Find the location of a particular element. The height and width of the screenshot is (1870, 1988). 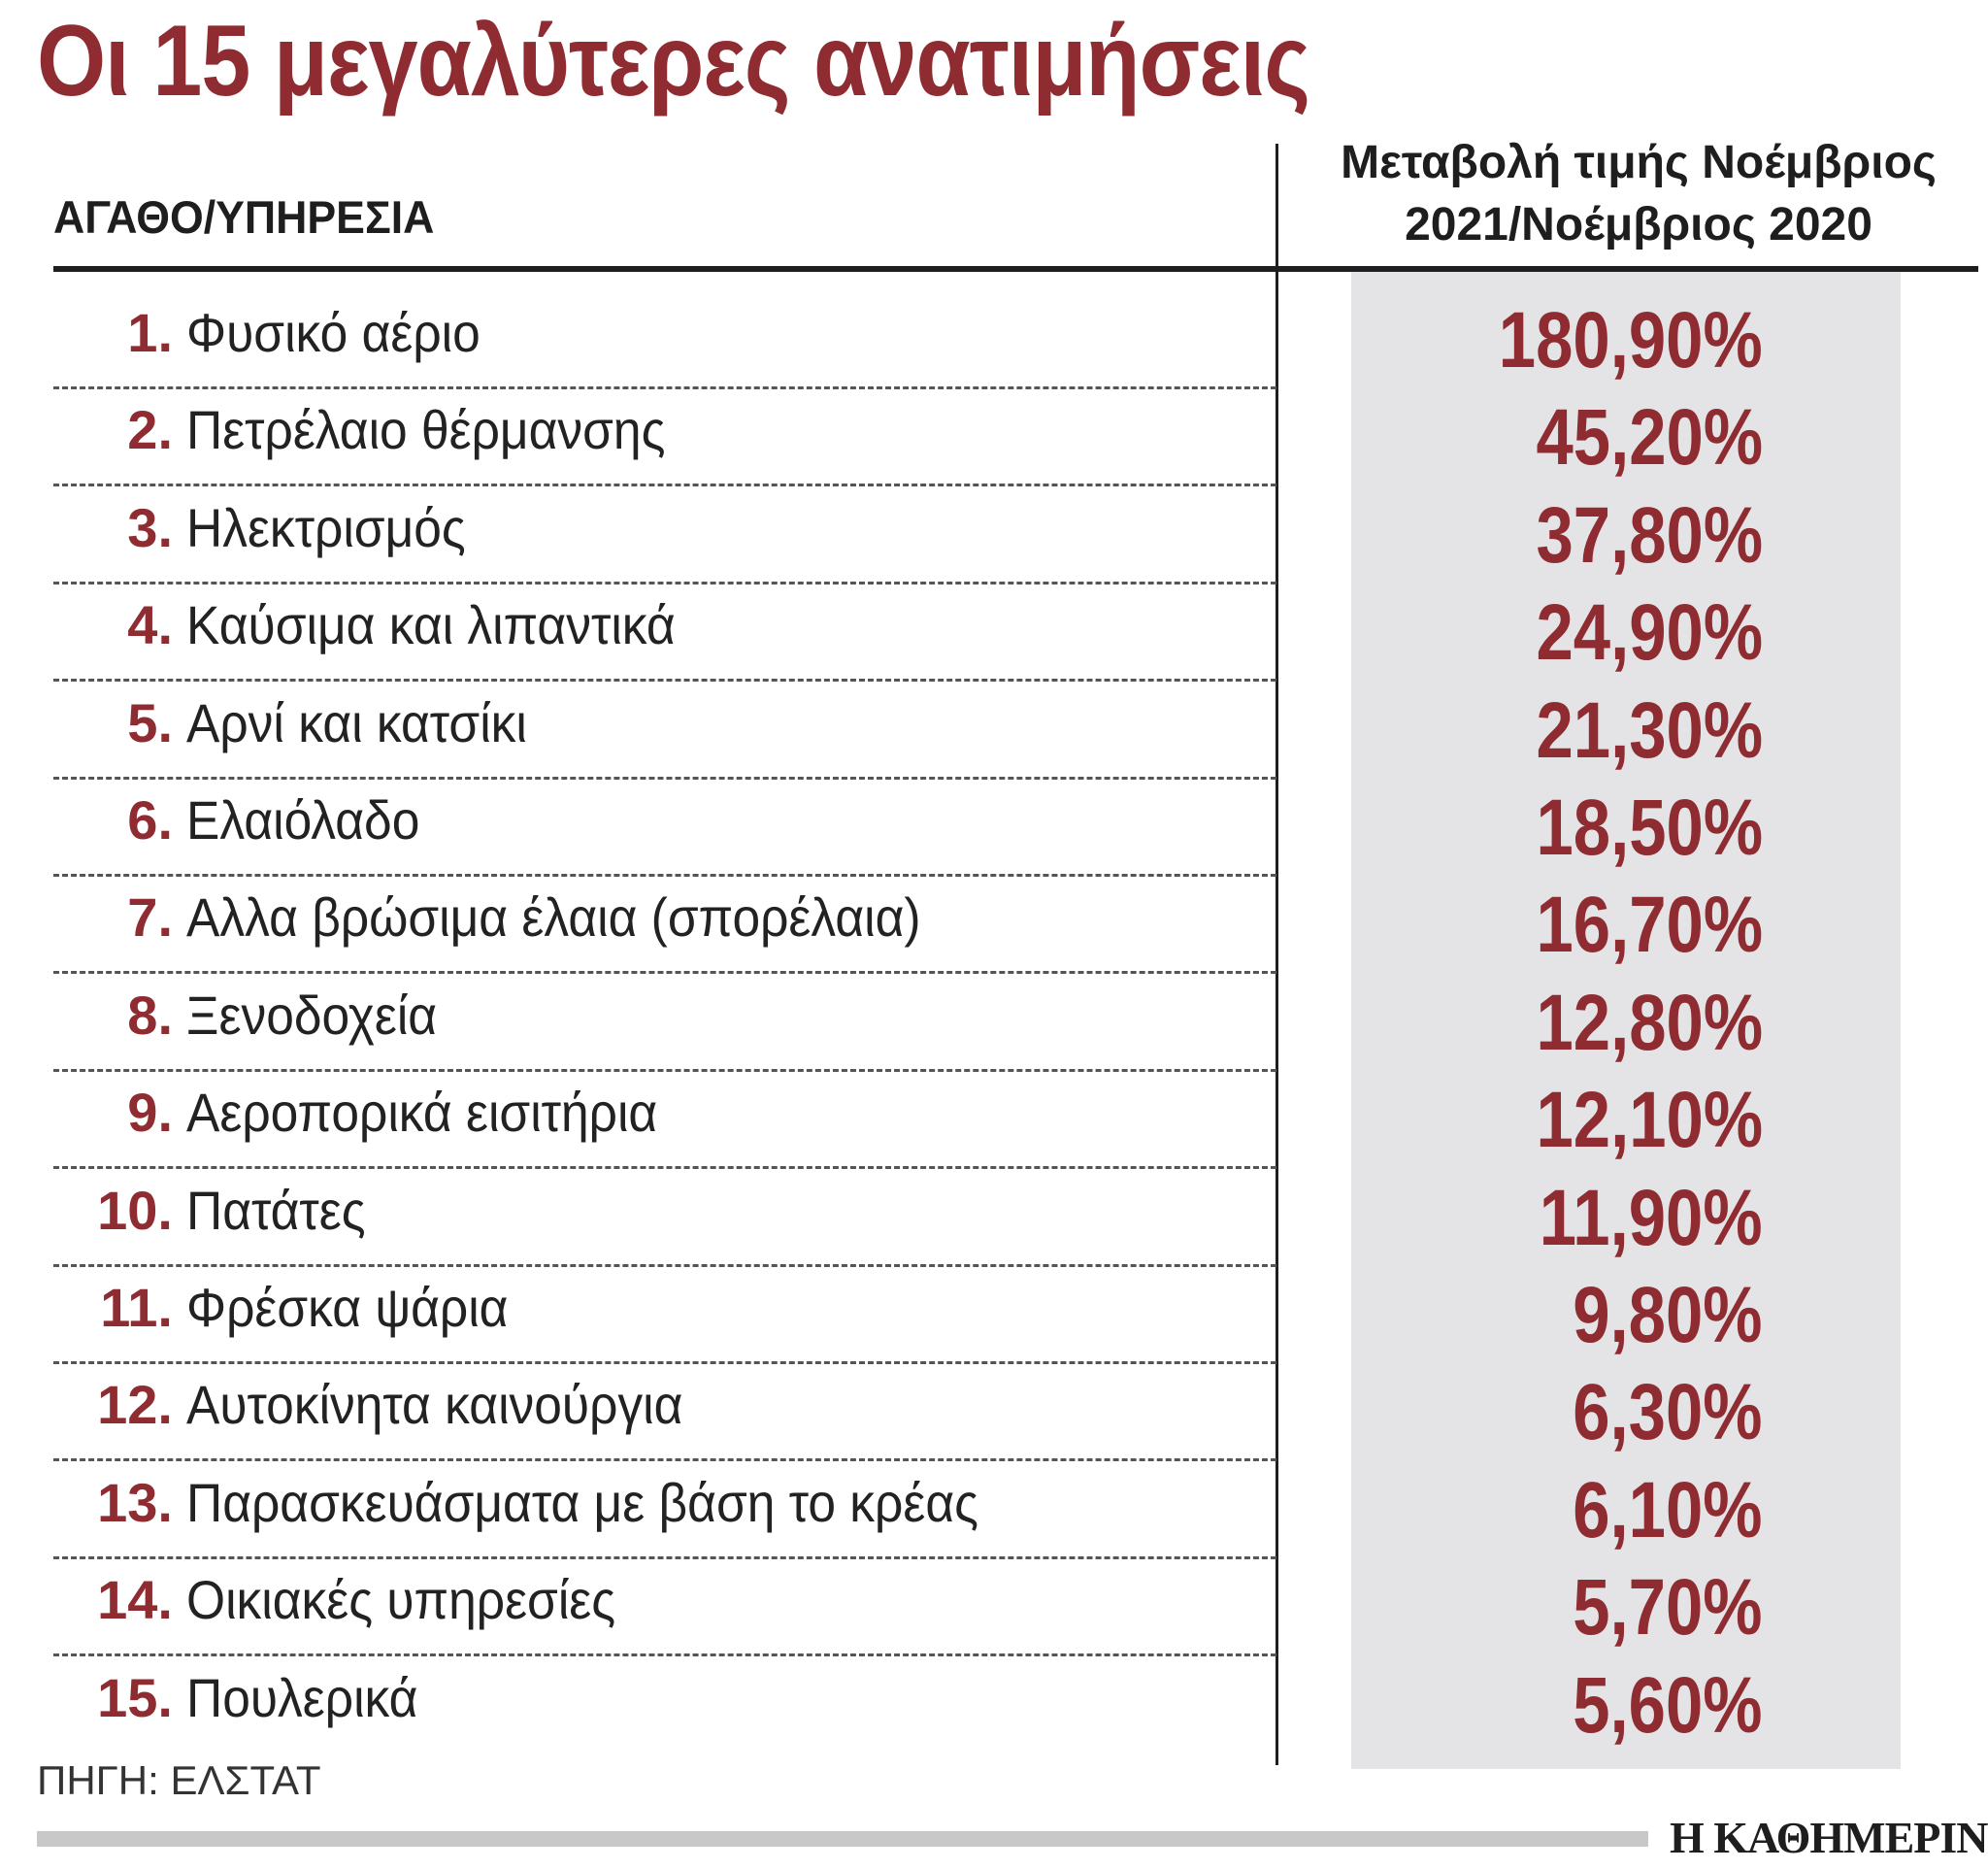

table-row: 10. Πατάτες is located at coordinates (665, 1206).